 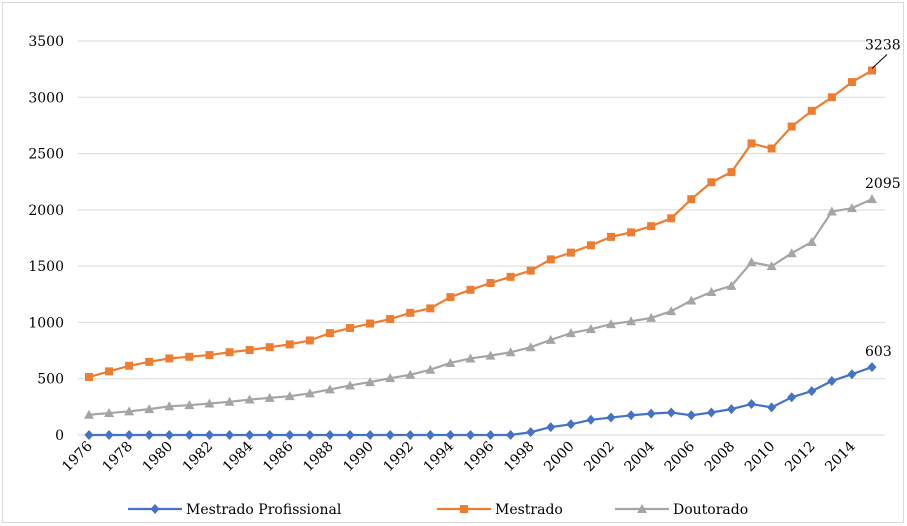 What do you see at coordinates (639, 456) in the screenshot?
I see `x-tick-label-2004: 2004` at bounding box center [639, 456].